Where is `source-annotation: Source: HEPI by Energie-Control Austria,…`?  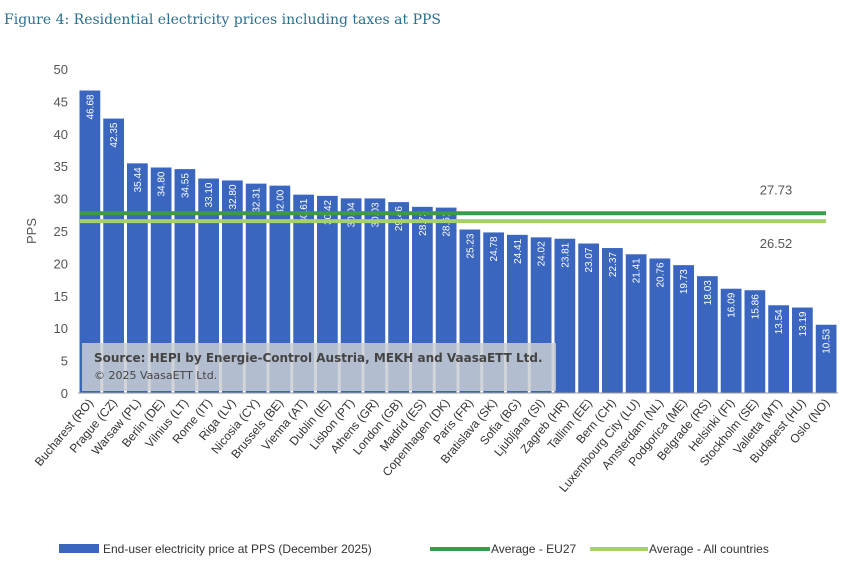
source-annotation: Source: HEPI by Energie-Control Austria,… is located at coordinates (319, 367).